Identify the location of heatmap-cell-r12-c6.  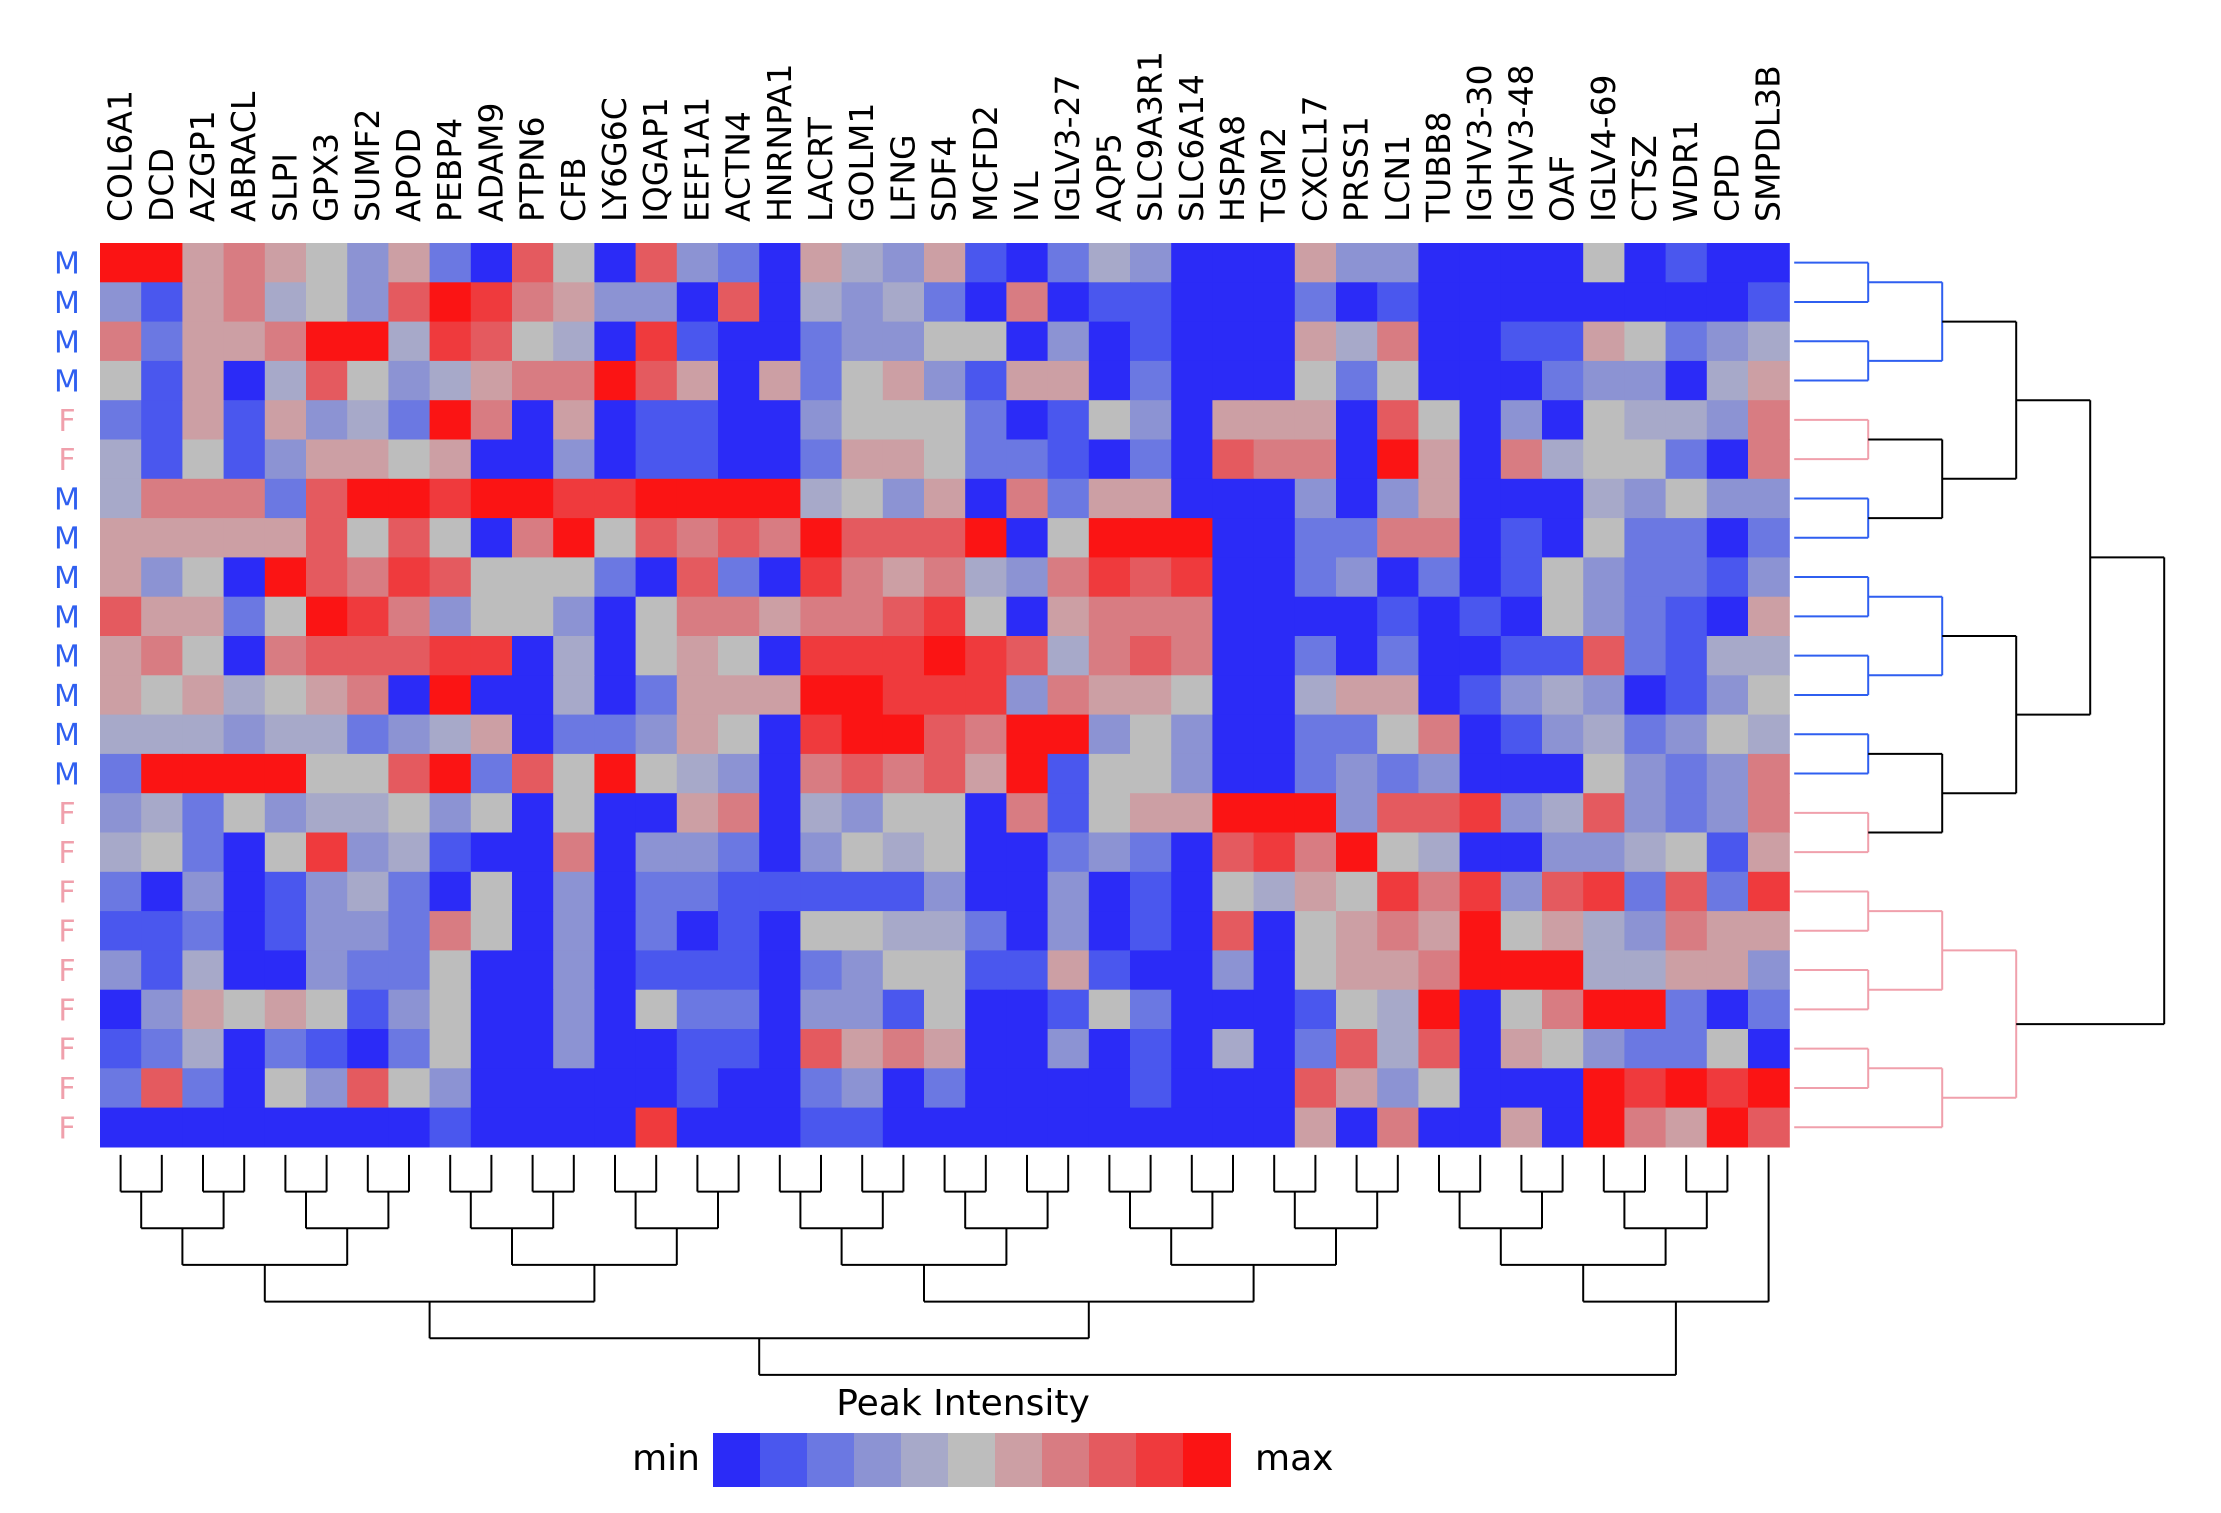
(368, 734).